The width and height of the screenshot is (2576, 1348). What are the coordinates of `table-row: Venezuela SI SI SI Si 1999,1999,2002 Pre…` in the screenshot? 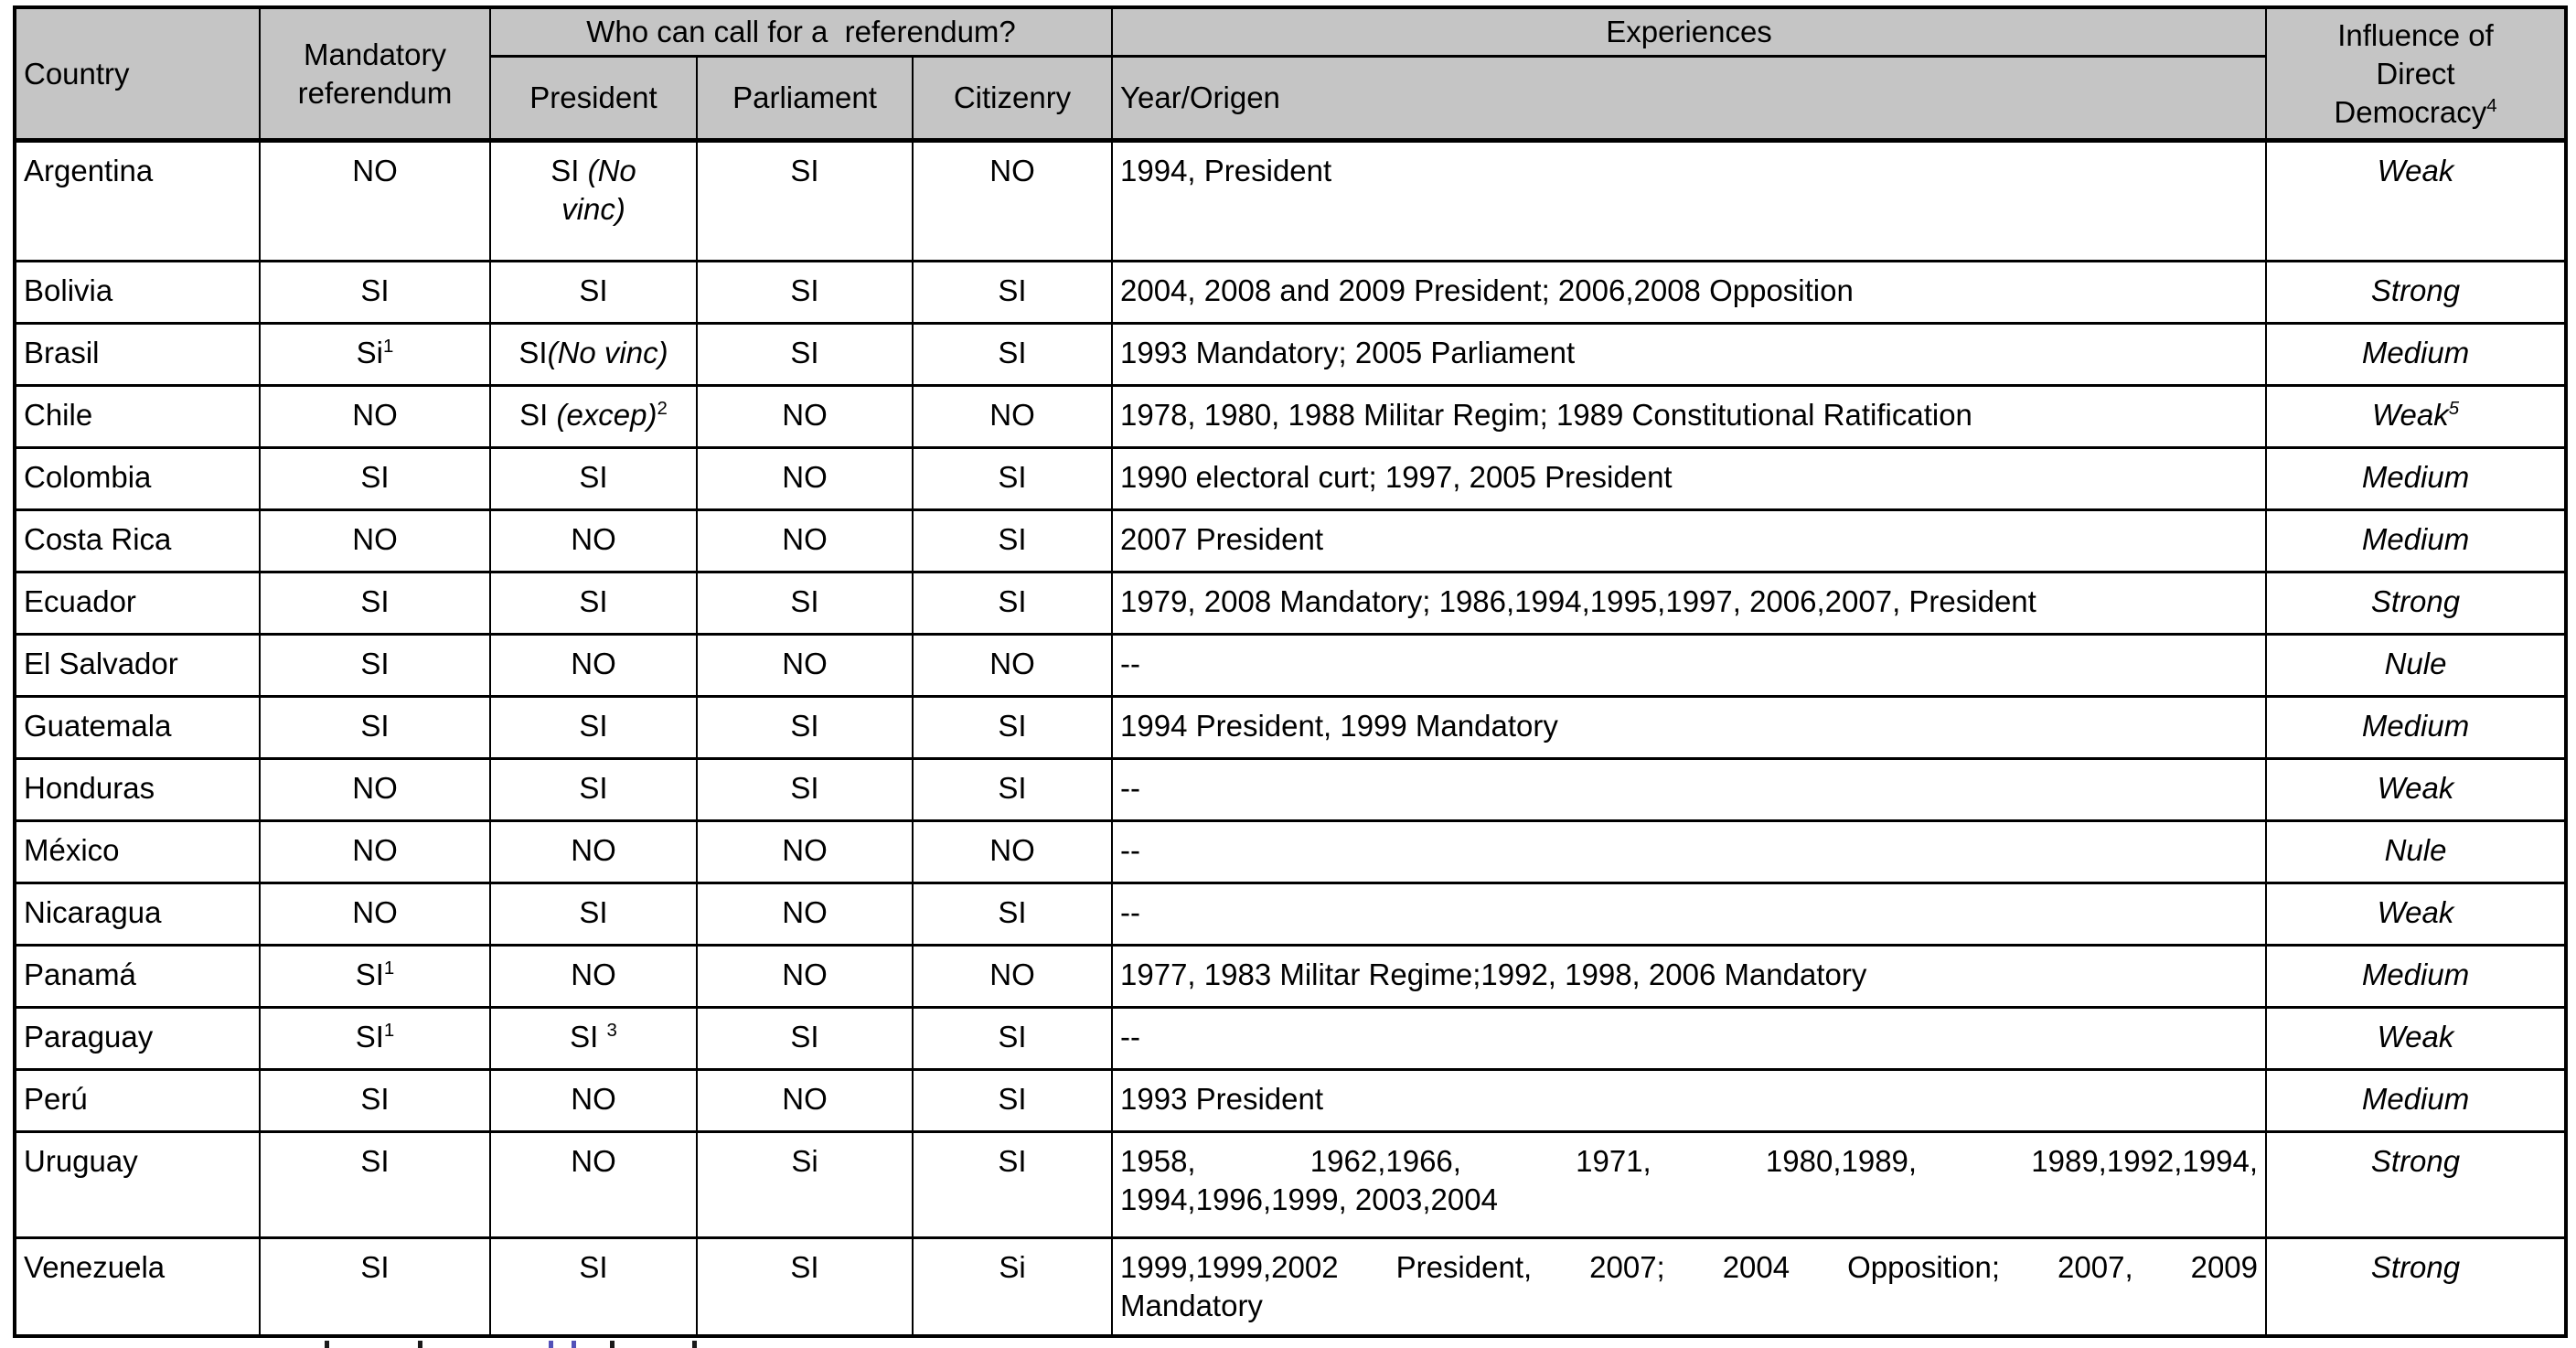 It's located at (1291, 1287).